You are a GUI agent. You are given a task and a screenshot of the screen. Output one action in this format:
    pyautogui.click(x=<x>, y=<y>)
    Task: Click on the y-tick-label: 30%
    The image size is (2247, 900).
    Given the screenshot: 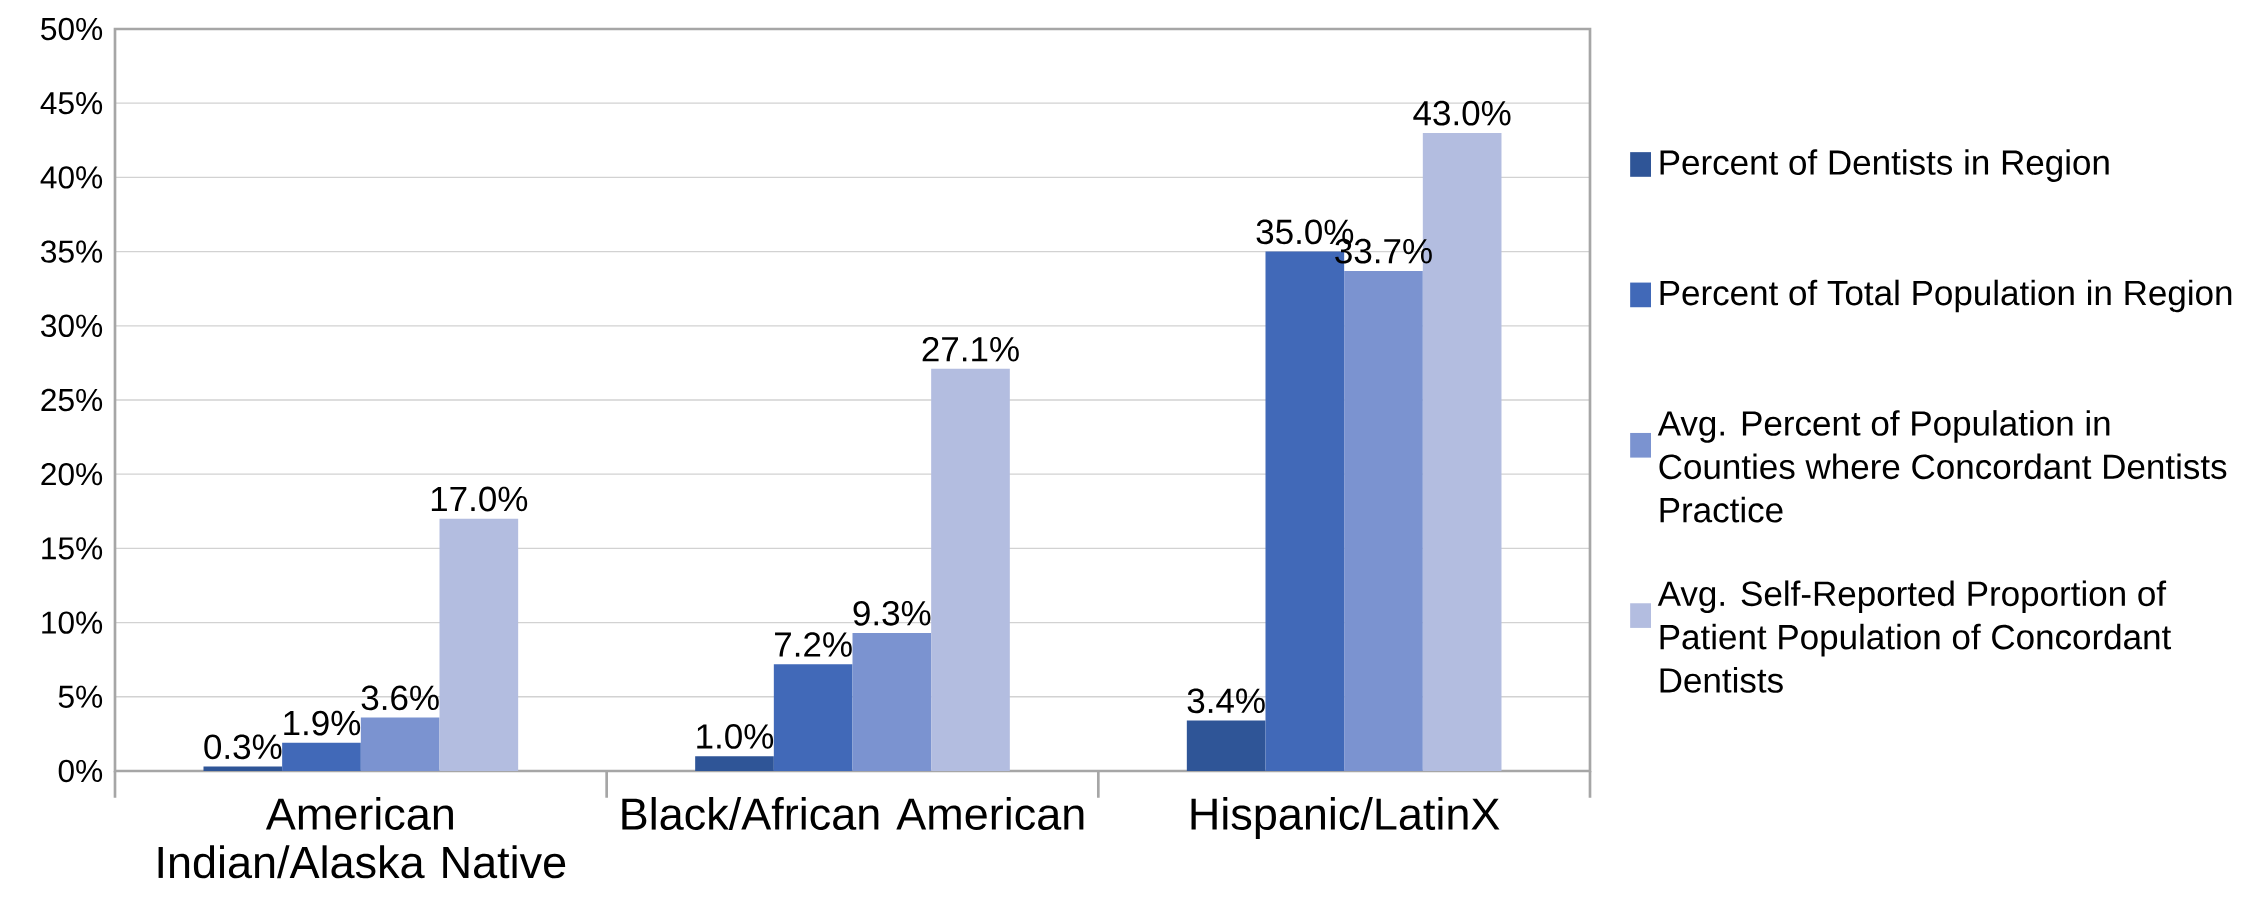 What is the action you would take?
    pyautogui.click(x=72, y=326)
    